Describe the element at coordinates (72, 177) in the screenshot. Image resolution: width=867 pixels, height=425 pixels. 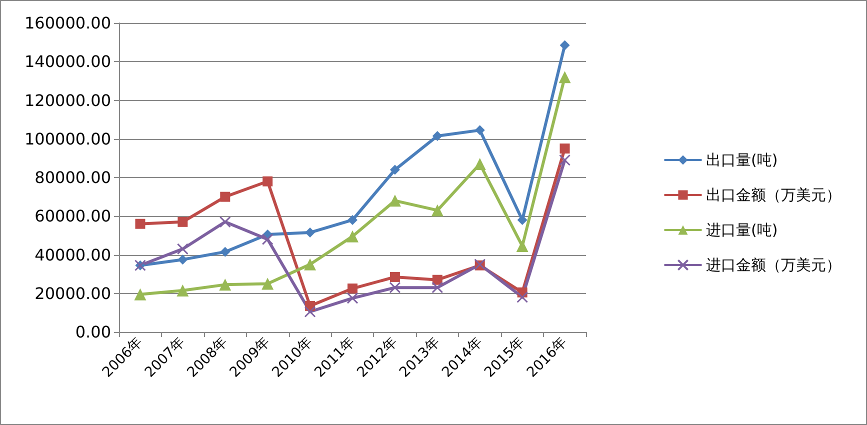
I see `y-tick-label: 80000.00` at that location.